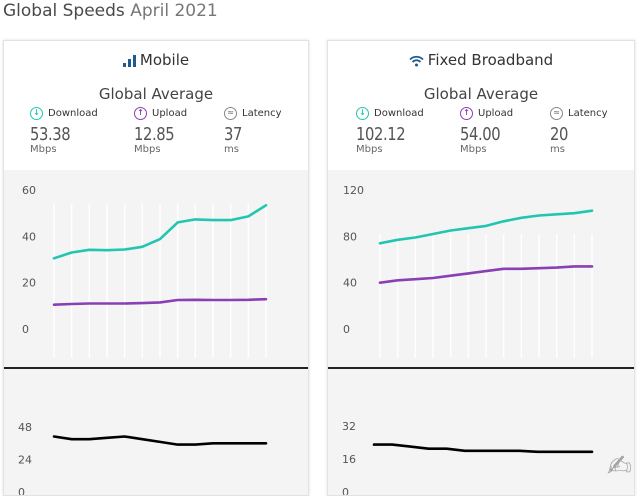  Describe the element at coordinates (349, 426) in the screenshot. I see `y-tick-label: 32` at that location.